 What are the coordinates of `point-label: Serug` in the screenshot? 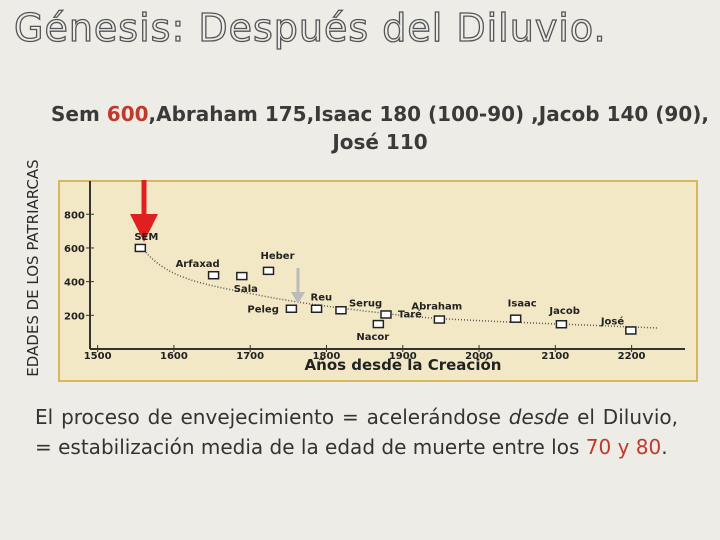 It's located at (365, 303).